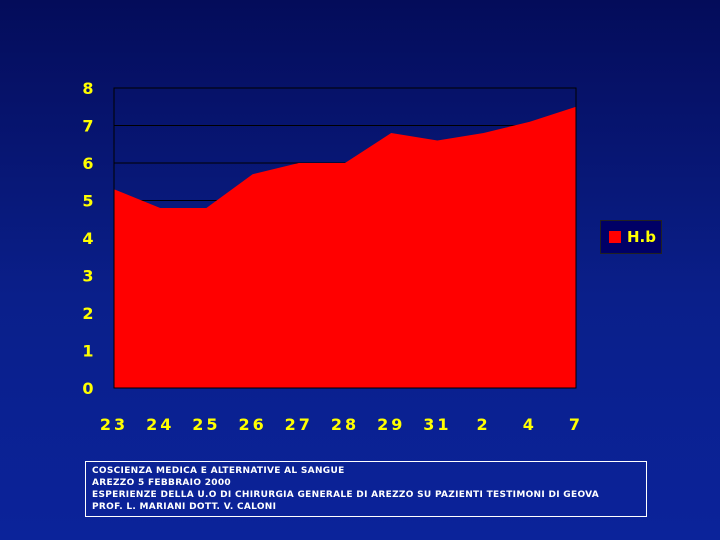 This screenshot has width=720, height=540. I want to click on y-tick-label: 7, so click(87, 126).